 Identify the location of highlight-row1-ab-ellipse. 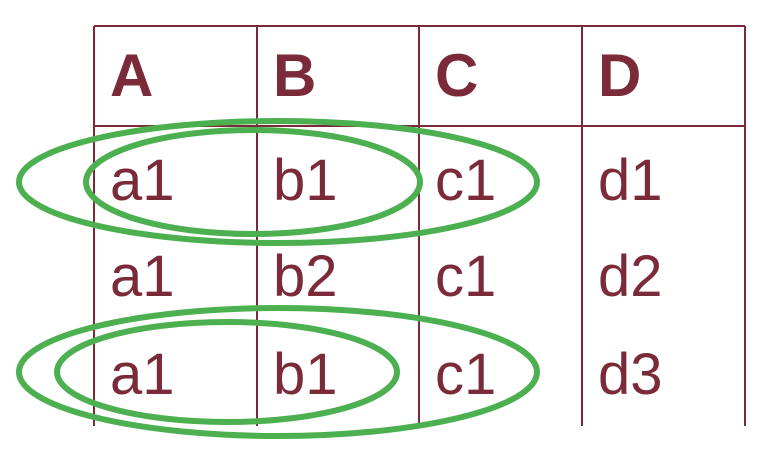
(253, 182).